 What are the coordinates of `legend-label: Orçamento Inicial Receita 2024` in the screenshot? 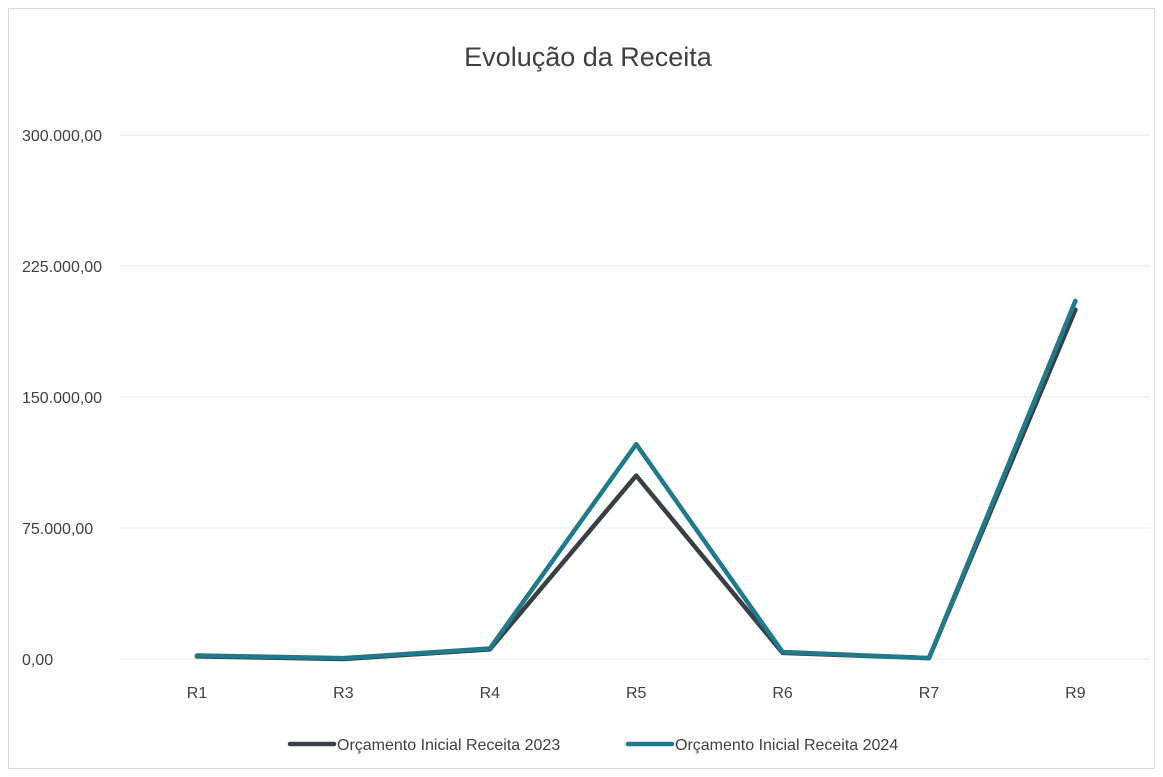 It's located at (786, 745).